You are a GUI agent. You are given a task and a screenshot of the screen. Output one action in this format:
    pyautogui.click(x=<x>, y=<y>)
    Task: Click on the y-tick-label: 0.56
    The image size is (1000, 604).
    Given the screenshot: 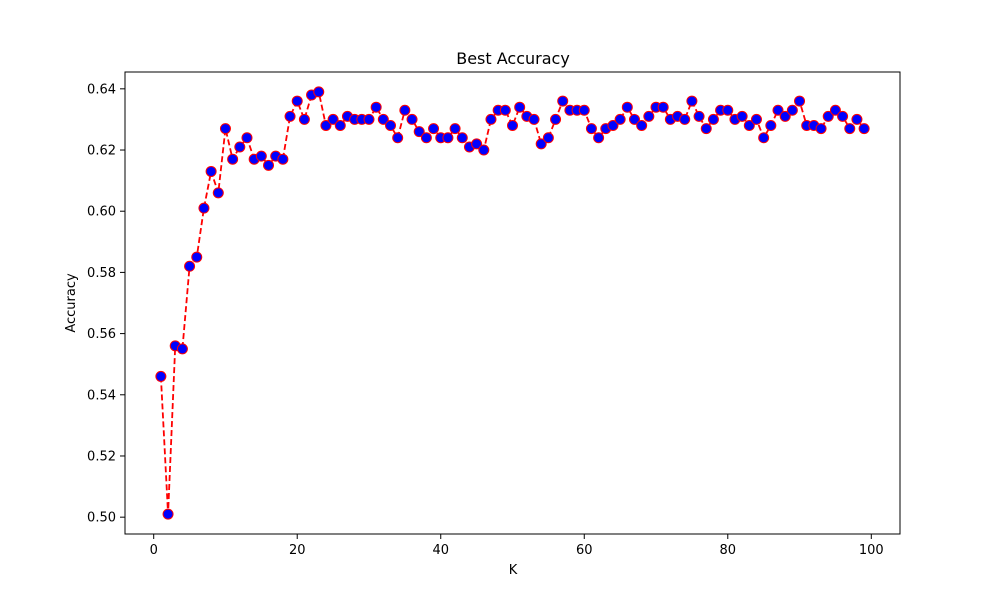 What is the action you would take?
    pyautogui.click(x=101, y=334)
    